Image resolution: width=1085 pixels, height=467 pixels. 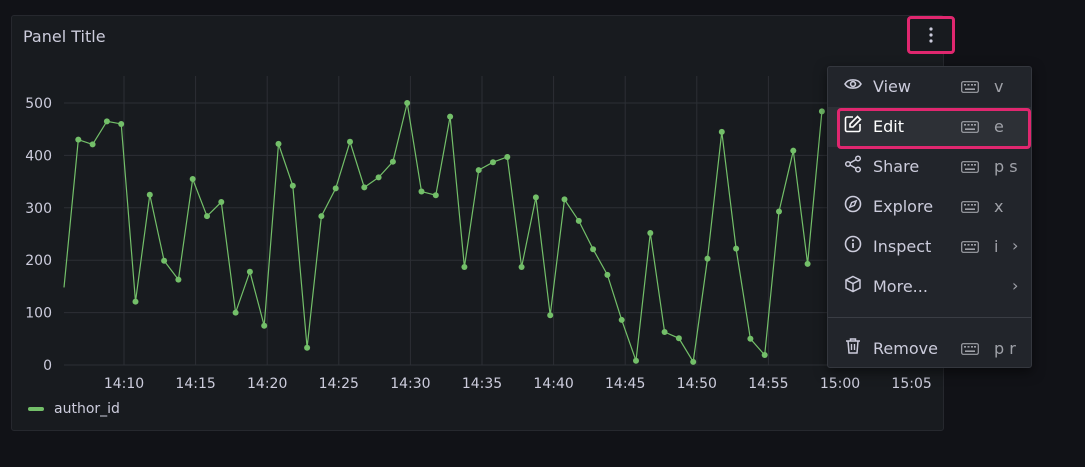 What do you see at coordinates (38, 314) in the screenshot?
I see `y-tick-label: 100` at bounding box center [38, 314].